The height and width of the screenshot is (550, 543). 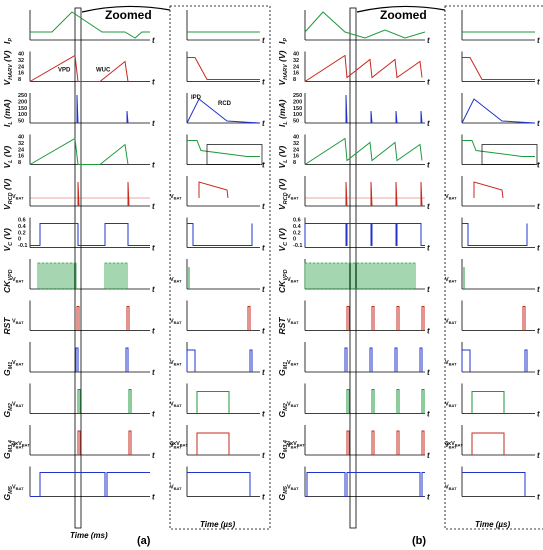 I want to click on ip-wave, so click(x=90, y=25).